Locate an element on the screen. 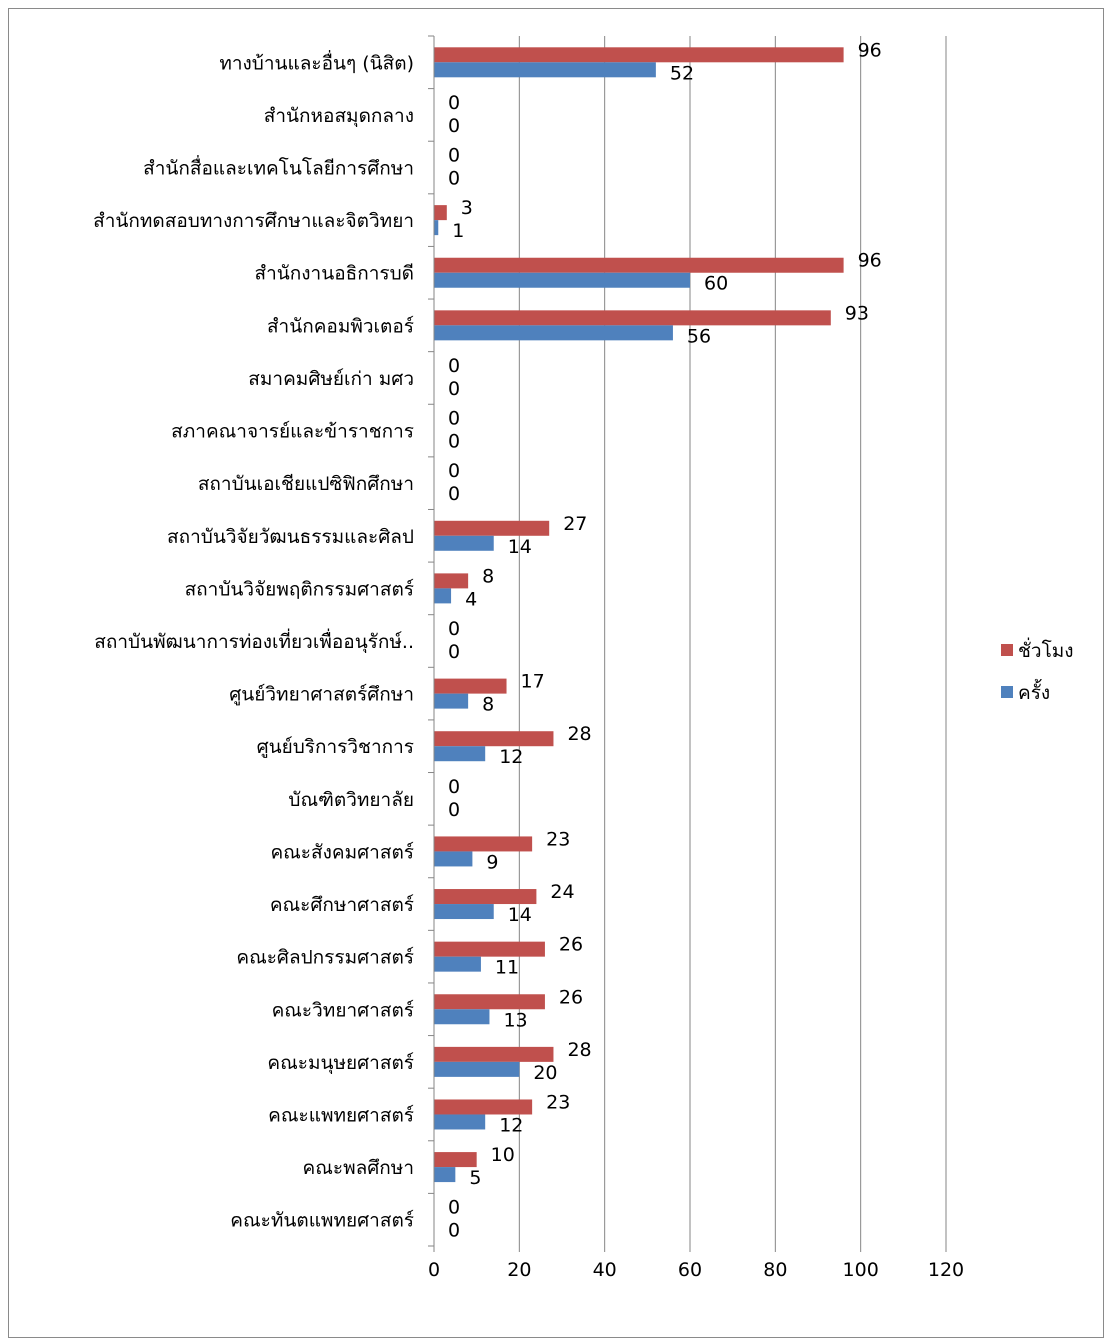 This screenshot has width=1105, height=1339. category-label: คณะศิลปกรรมศาสตร์ is located at coordinates (325, 958).